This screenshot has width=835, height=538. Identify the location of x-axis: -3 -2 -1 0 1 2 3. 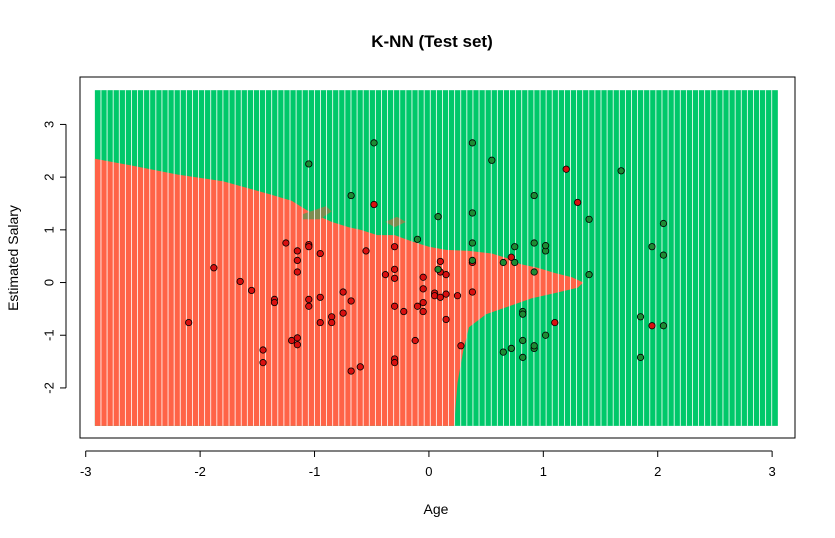
(428, 464).